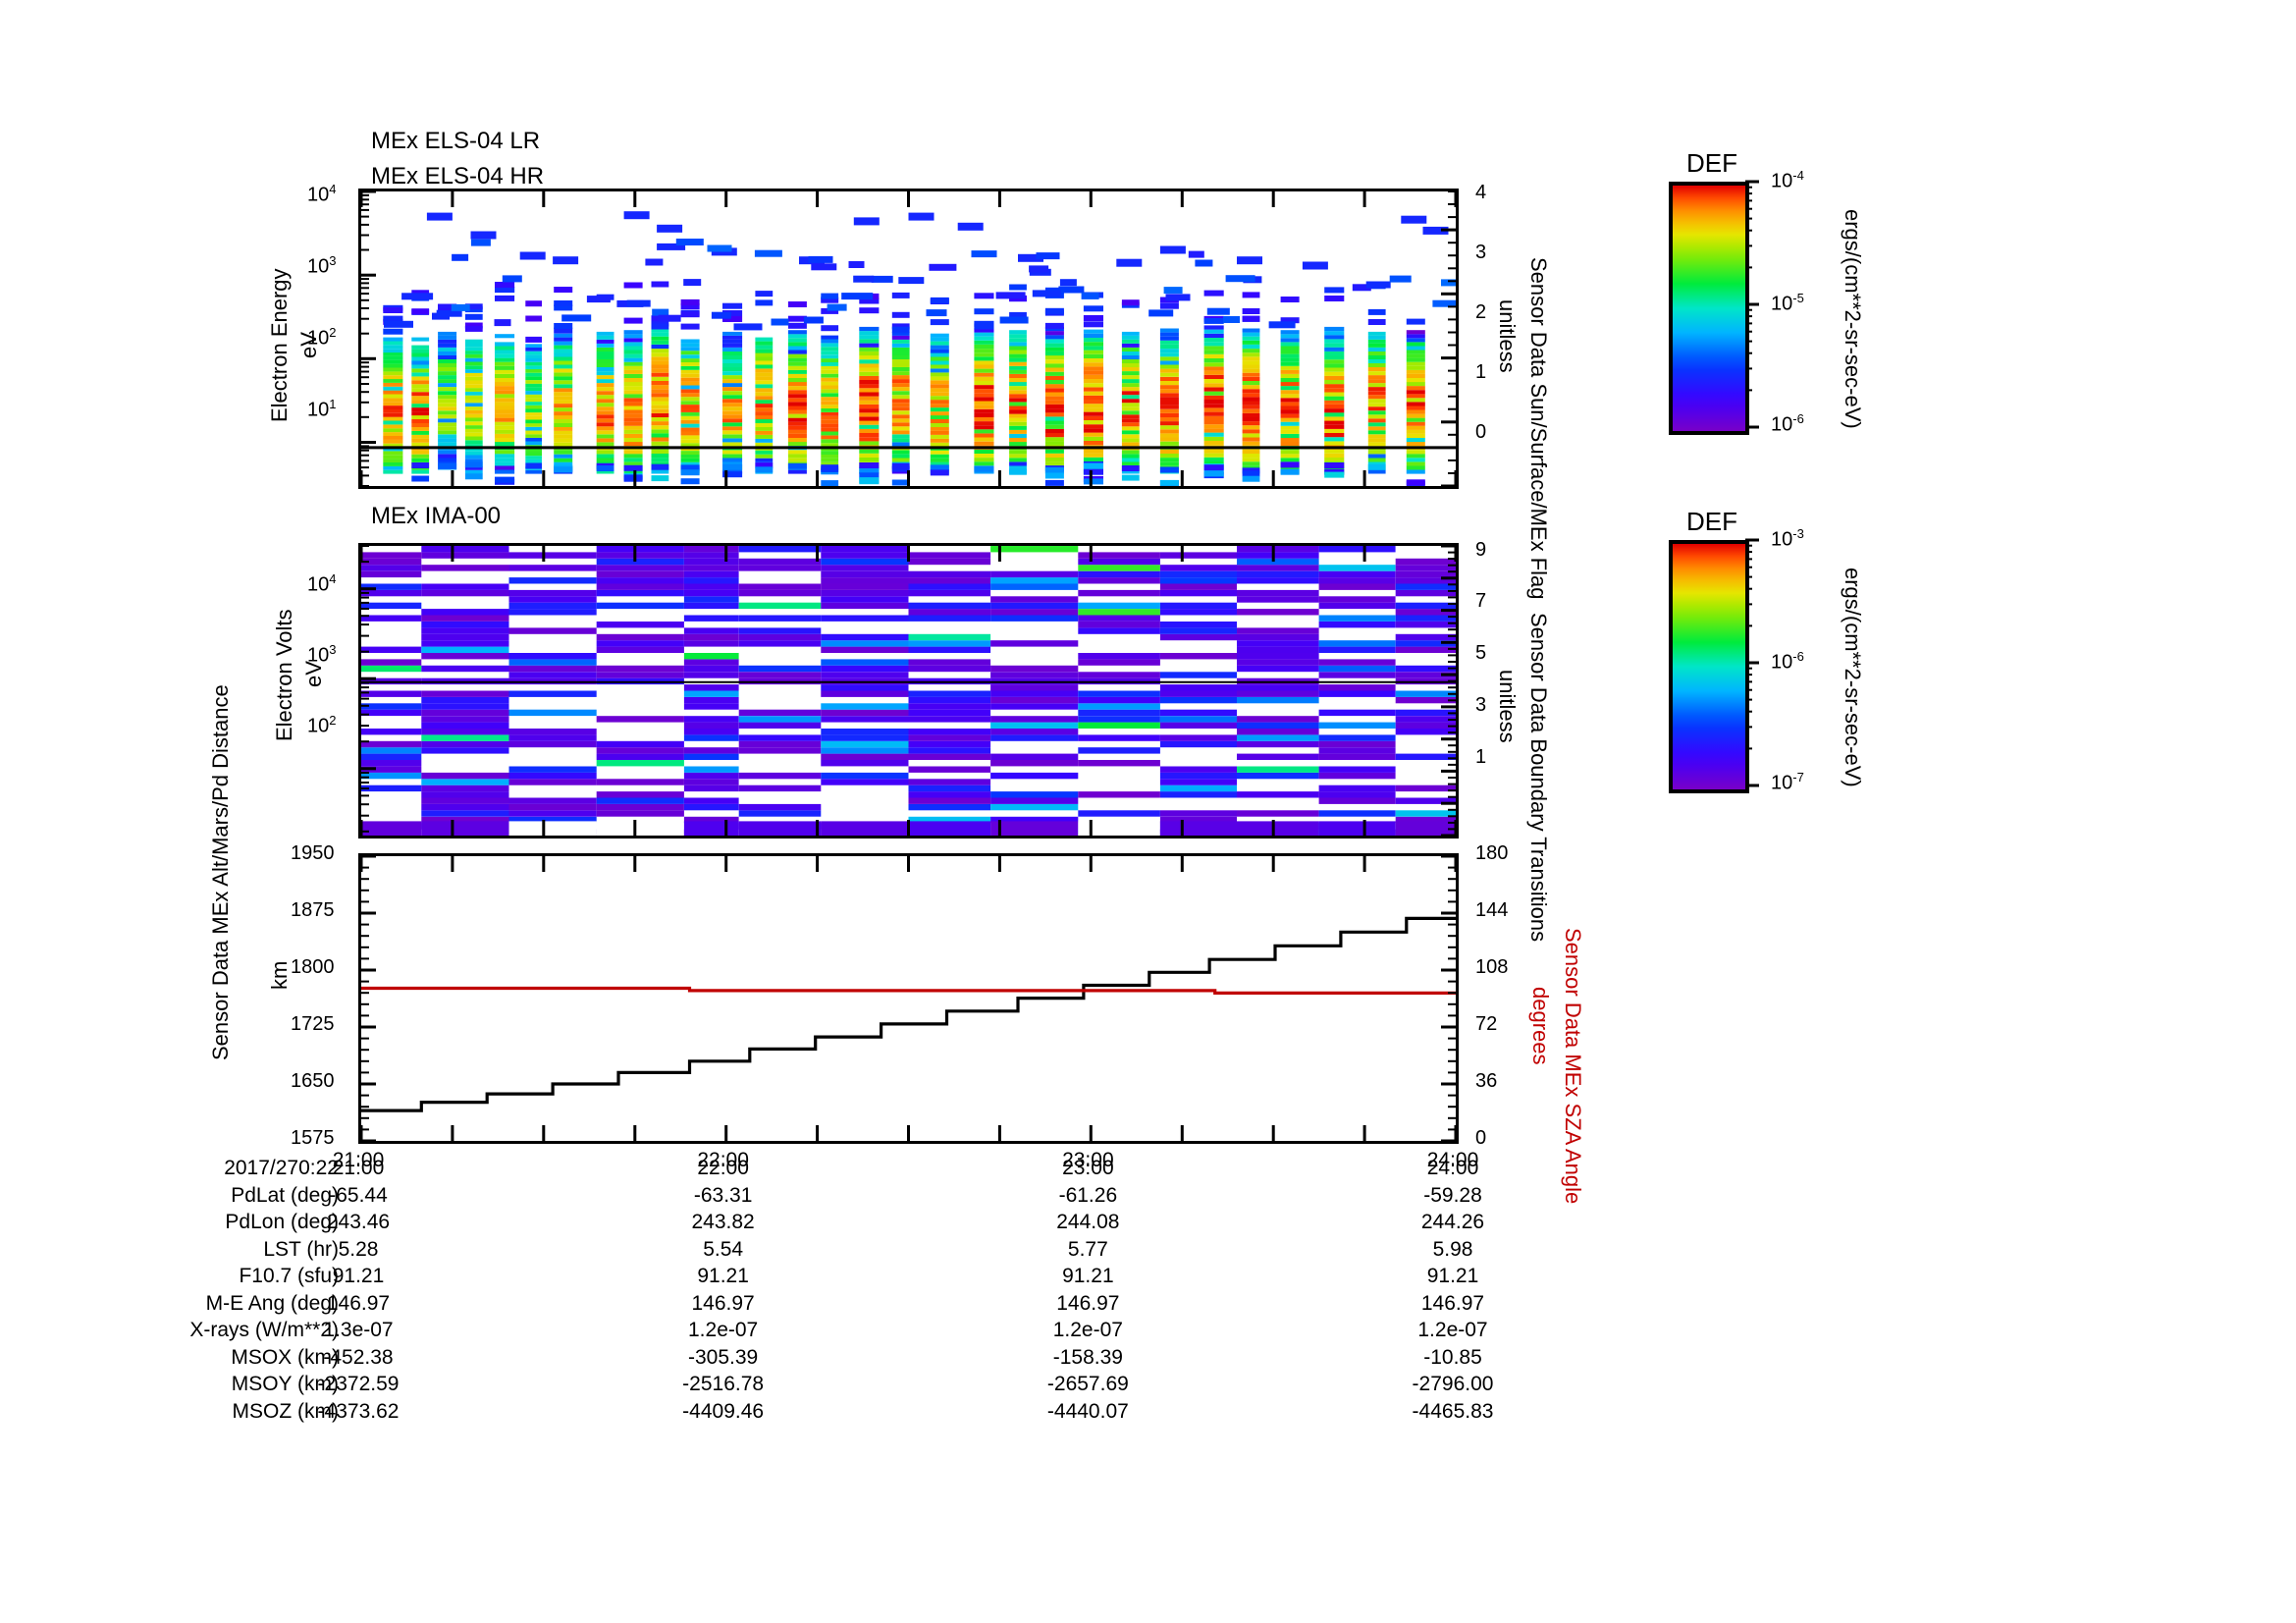  I want to click on ima-y2tick-3: 3, so click(1481, 705).